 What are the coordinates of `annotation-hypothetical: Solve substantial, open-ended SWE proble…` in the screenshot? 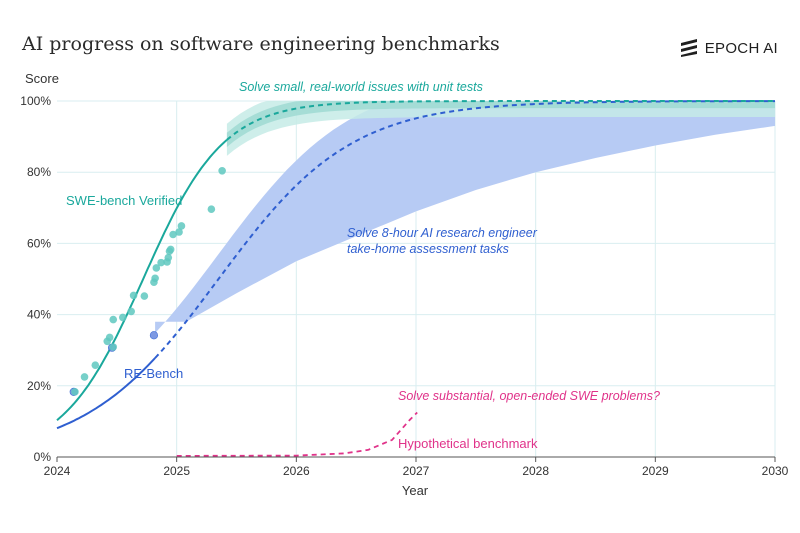 It's located at (529, 396).